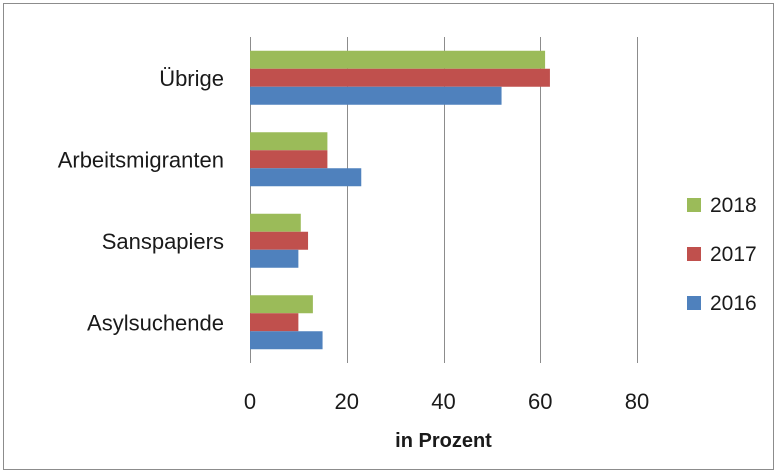 This screenshot has height=474, width=778. I want to click on category-label: Übrige, so click(191, 78).